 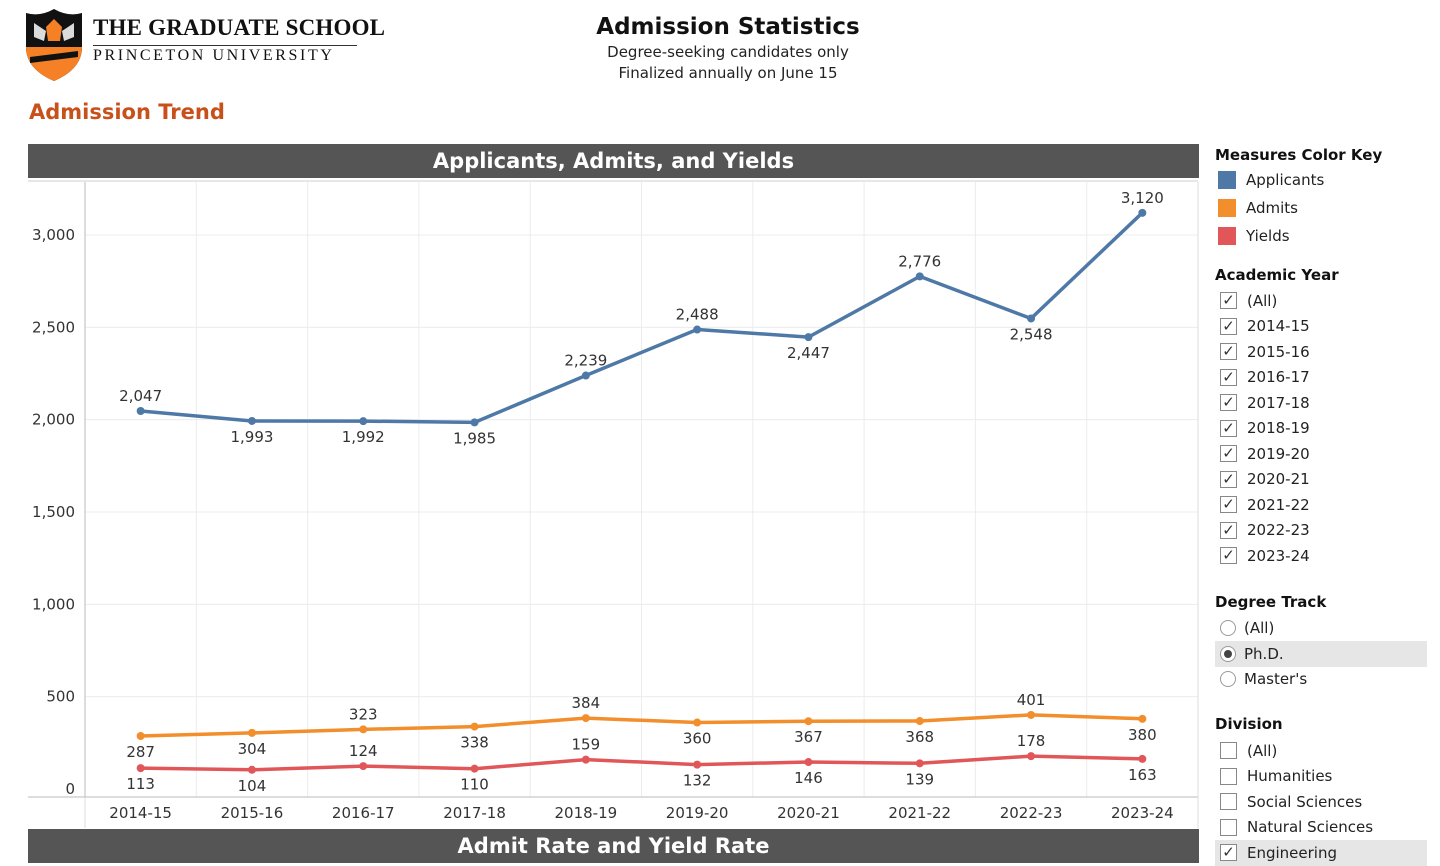 I want to click on track-filter-list: (All) Ph.D. Master's, so click(x=1321, y=654).